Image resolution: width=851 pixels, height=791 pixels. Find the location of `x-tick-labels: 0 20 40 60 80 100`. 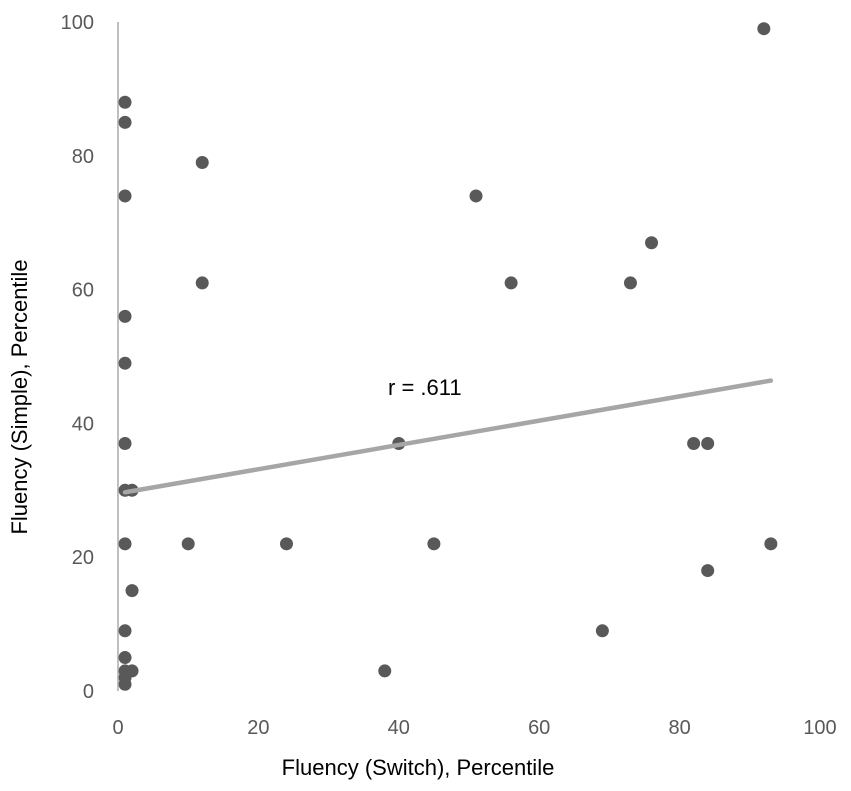

x-tick-labels: 0 20 40 60 80 100 is located at coordinates (474, 728).